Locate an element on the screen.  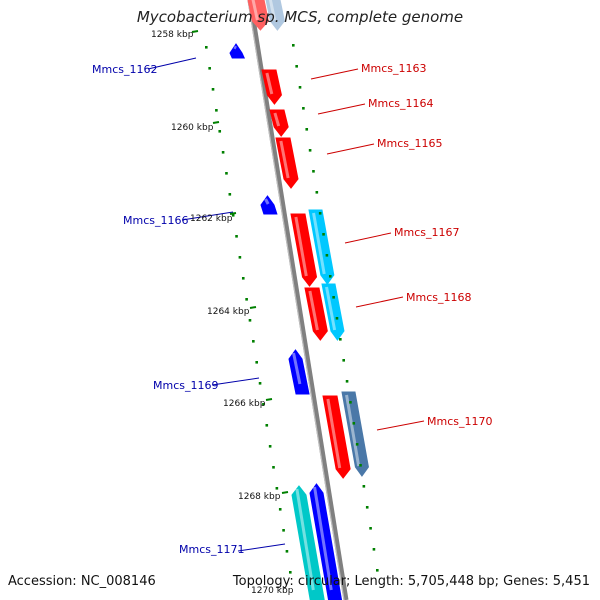
gene-arrow-mmcs-1168-b is located at coordinates (333, 312).